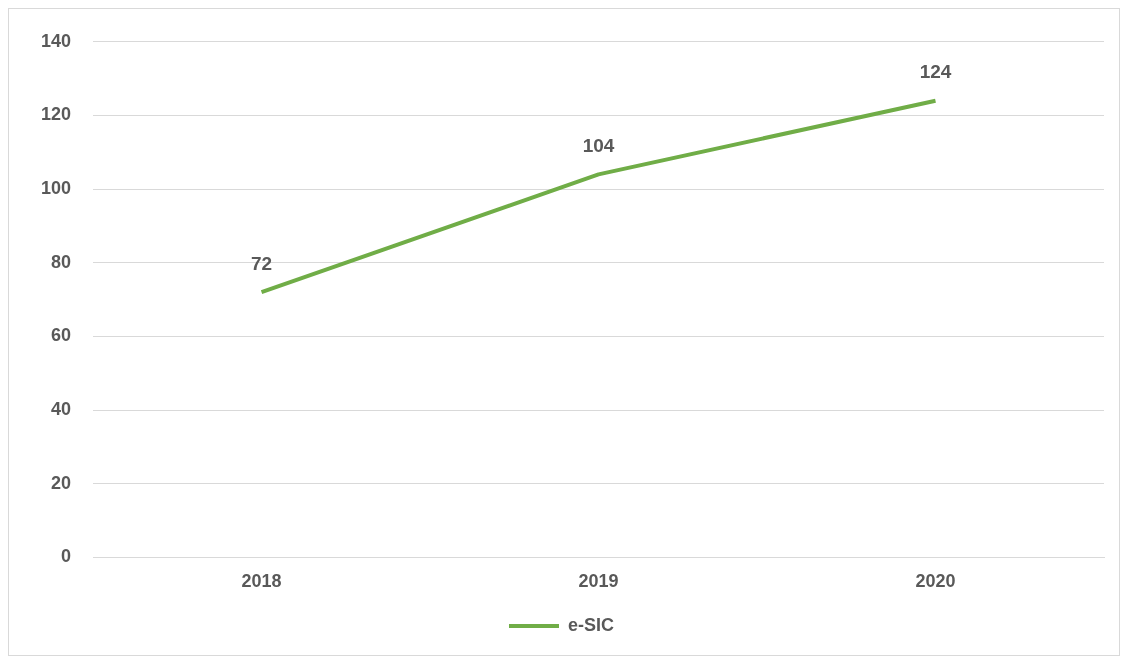 The width and height of the screenshot is (1130, 666). What do you see at coordinates (591, 624) in the screenshot?
I see `legend-label: e-SIC` at bounding box center [591, 624].